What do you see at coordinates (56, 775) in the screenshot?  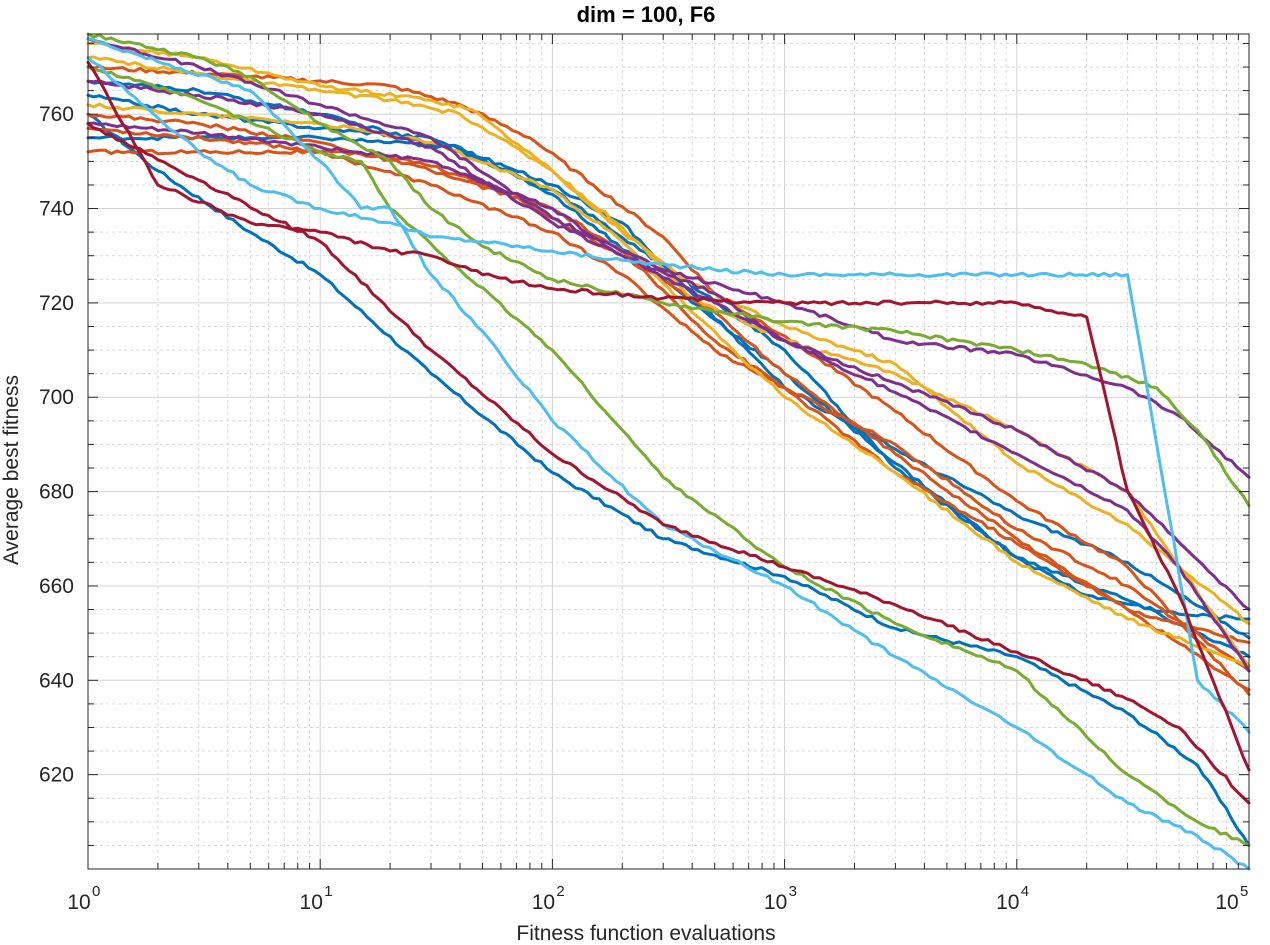 I see `y-tick-label: 620` at bounding box center [56, 775].